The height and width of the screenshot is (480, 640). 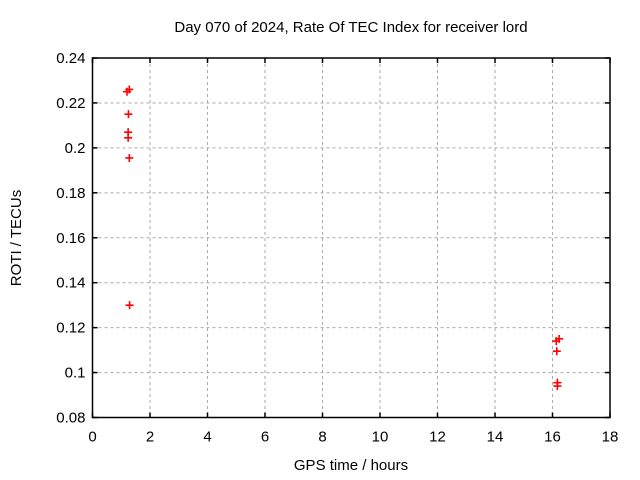 What do you see at coordinates (495, 437) in the screenshot?
I see `x-tick-label: 14` at bounding box center [495, 437].